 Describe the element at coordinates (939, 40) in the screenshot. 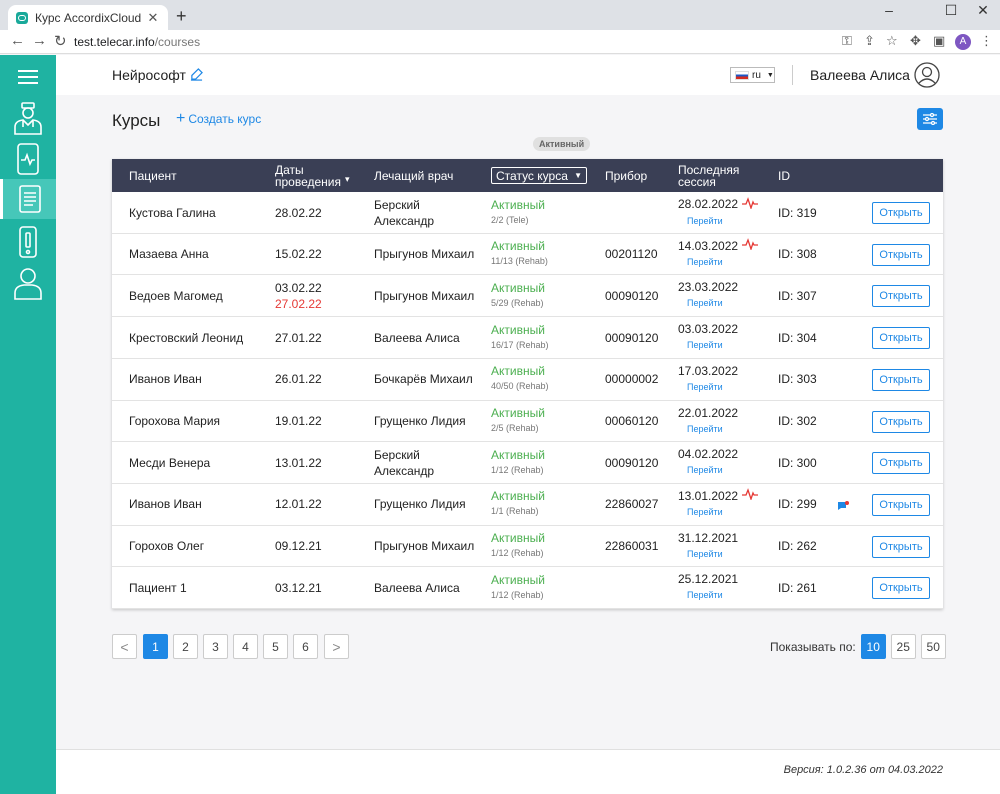

I see `side-panel-icon: ▣` at that location.